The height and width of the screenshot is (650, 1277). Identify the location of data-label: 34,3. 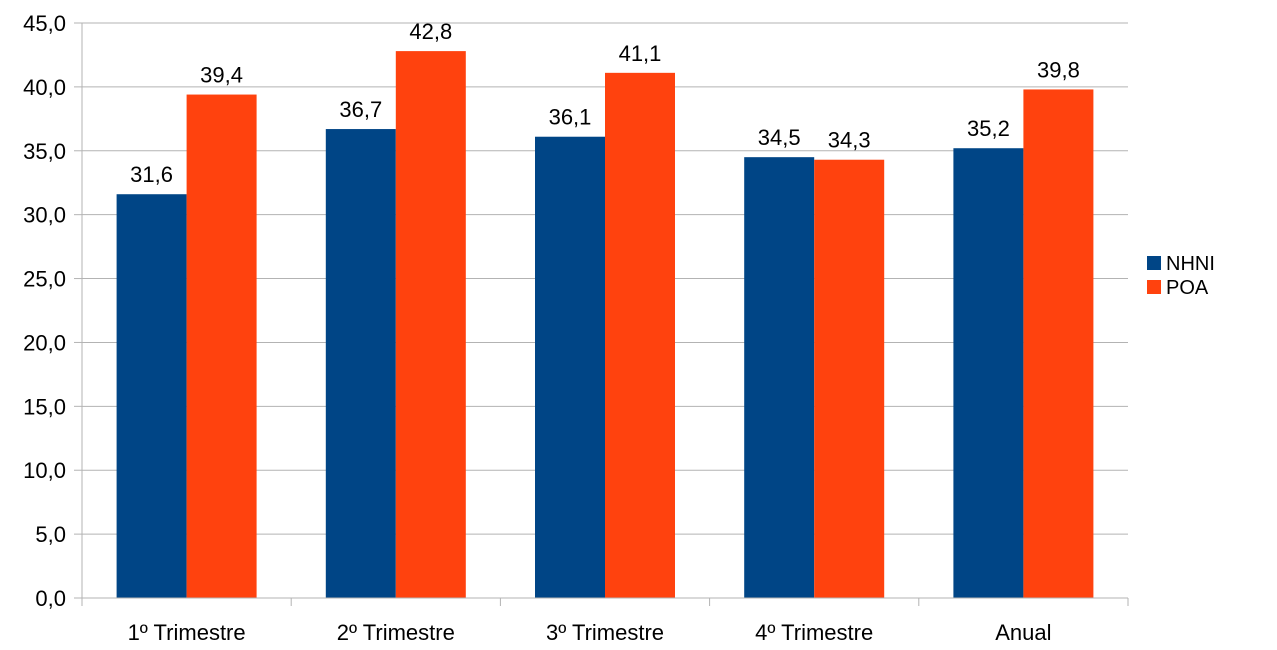
(849, 140).